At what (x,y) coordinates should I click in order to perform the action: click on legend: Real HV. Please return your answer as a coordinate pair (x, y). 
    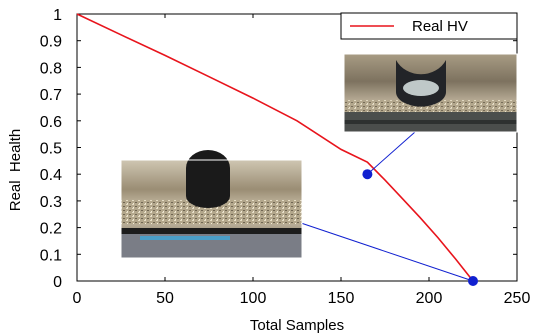
    Looking at the image, I should click on (429, 26).